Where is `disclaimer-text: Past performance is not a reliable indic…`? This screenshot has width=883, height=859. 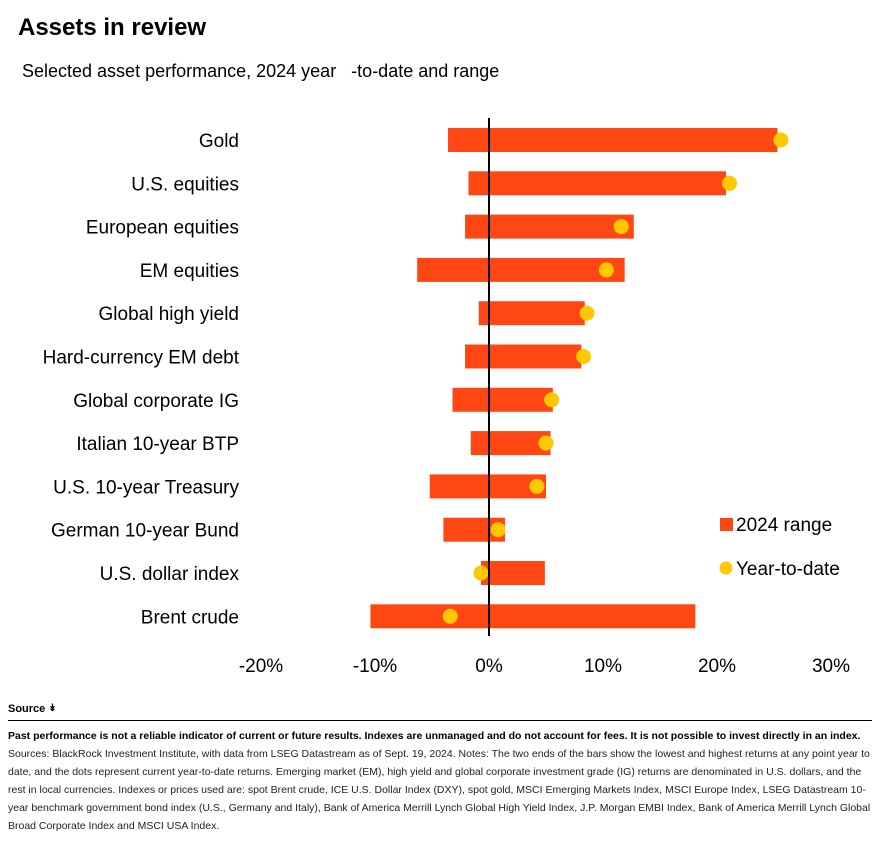 disclaimer-text: Past performance is not a reliable indic… is located at coordinates (434, 736).